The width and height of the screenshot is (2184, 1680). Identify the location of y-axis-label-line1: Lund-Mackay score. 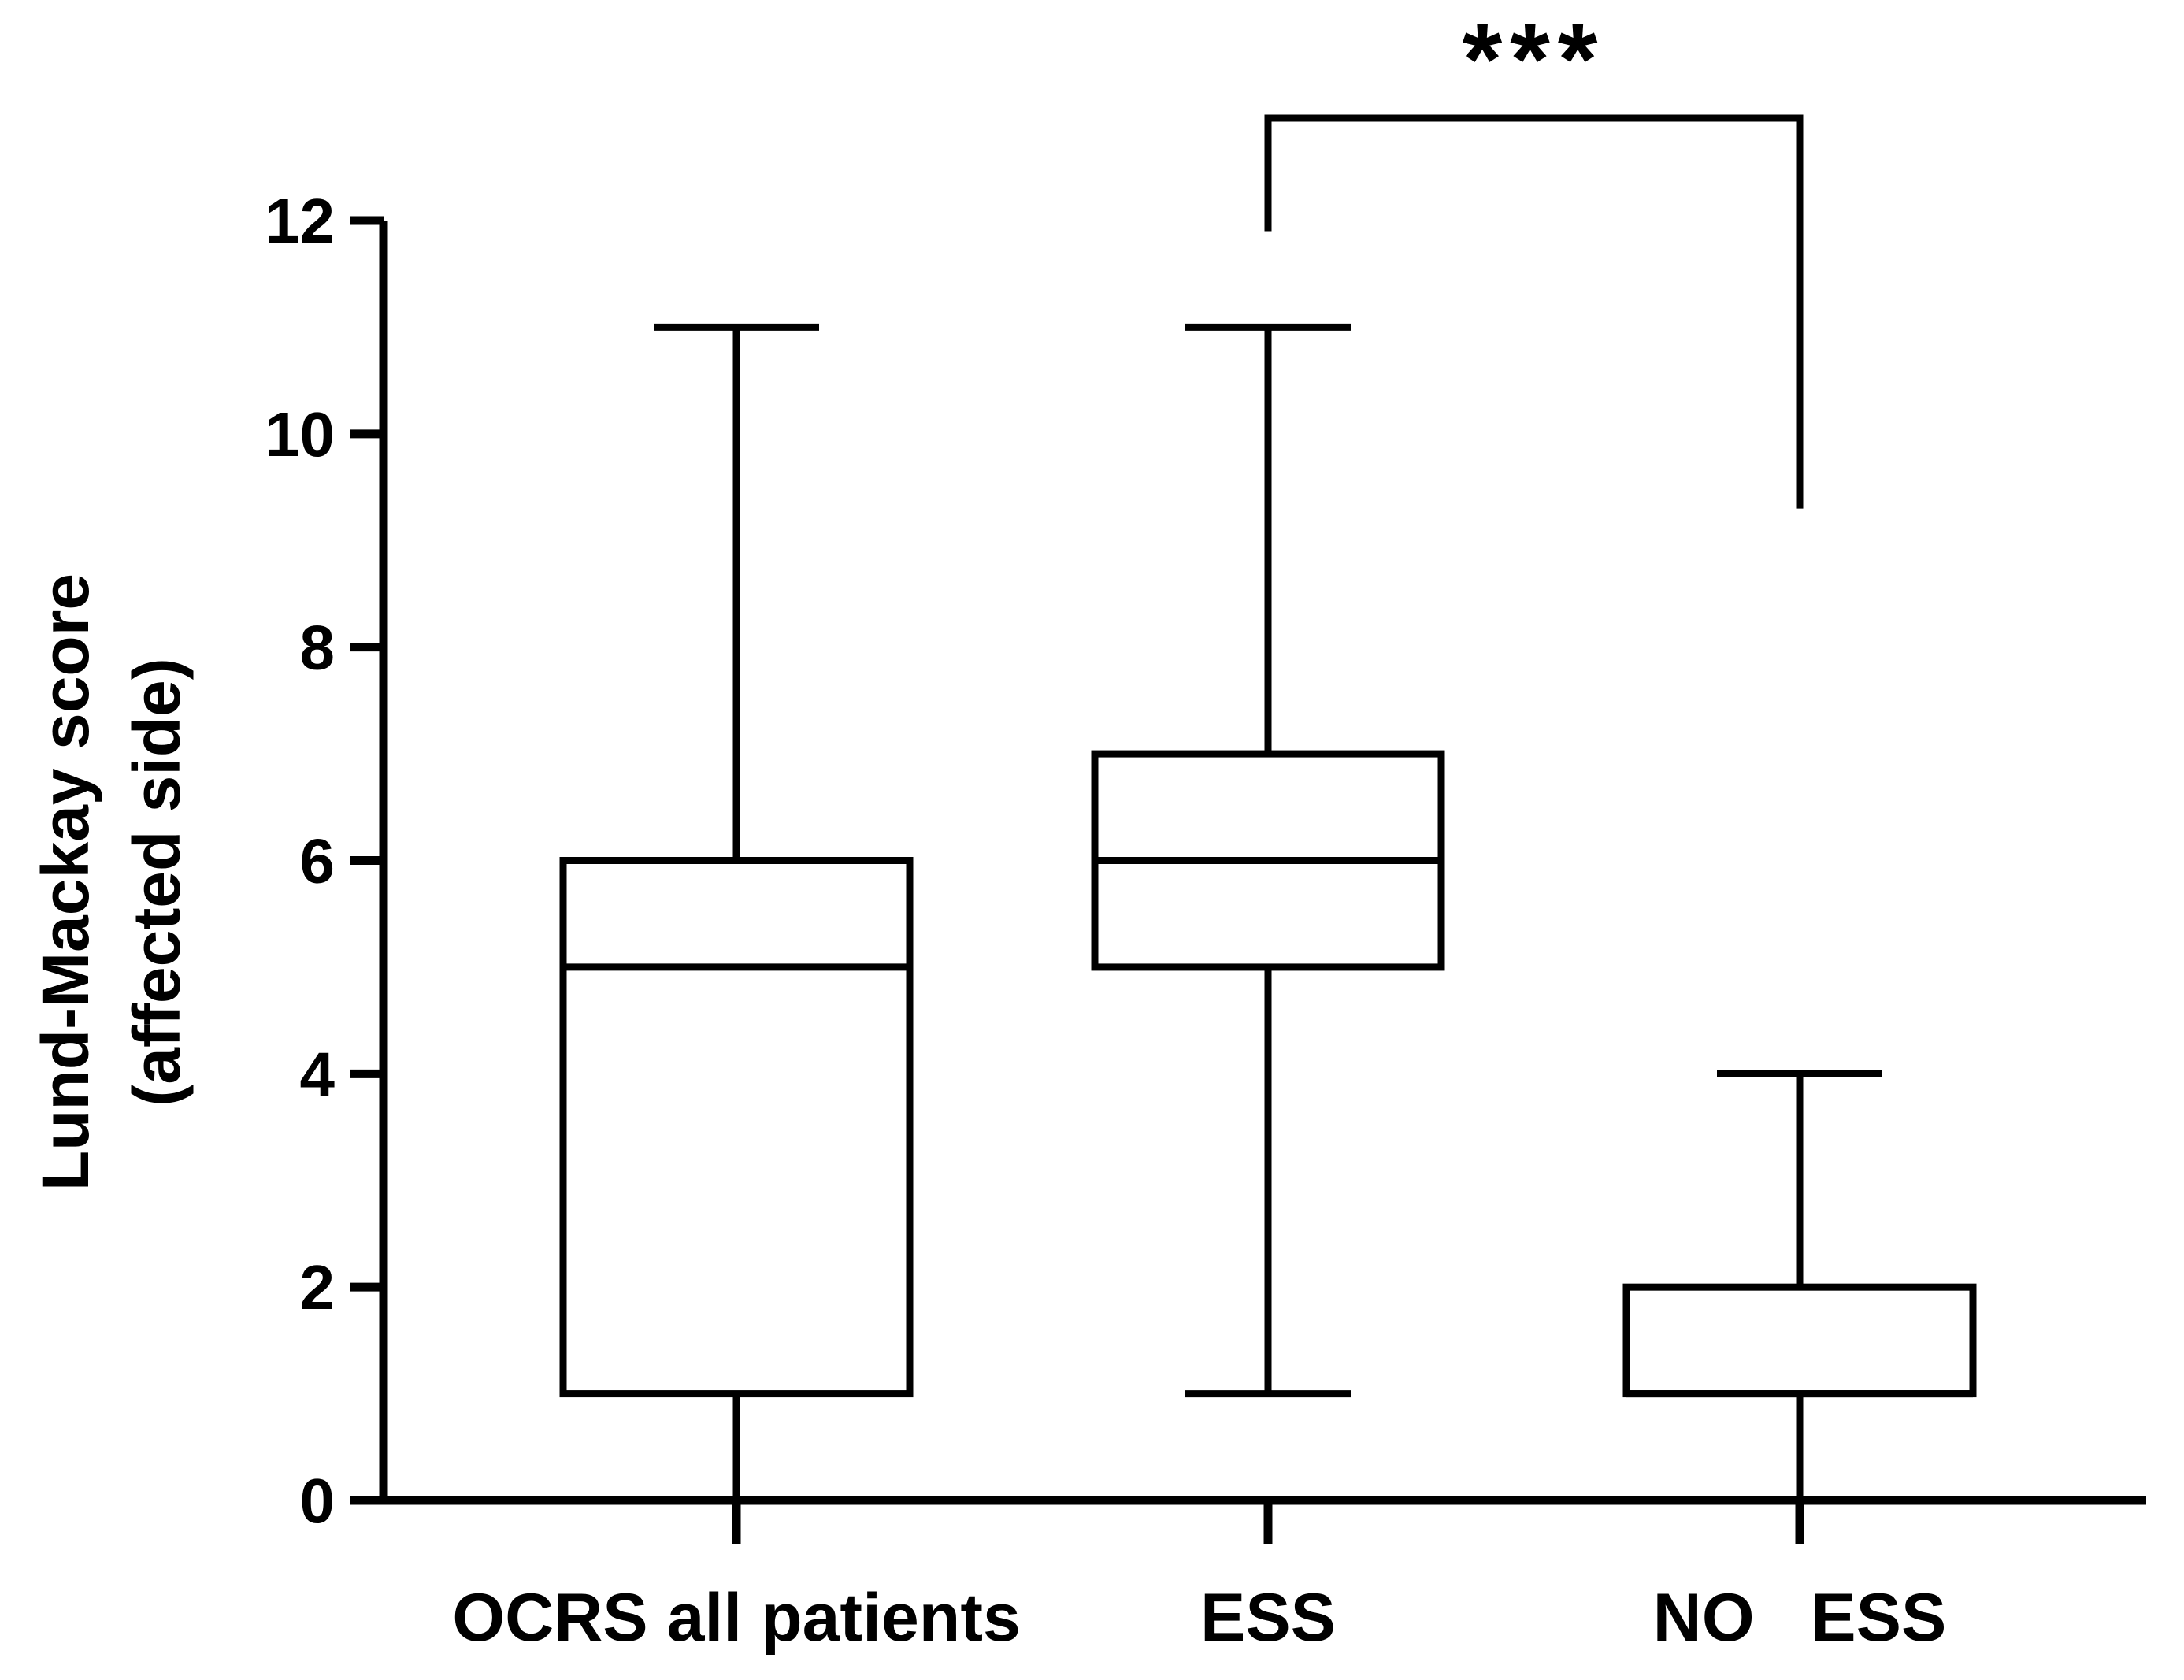
(65, 882).